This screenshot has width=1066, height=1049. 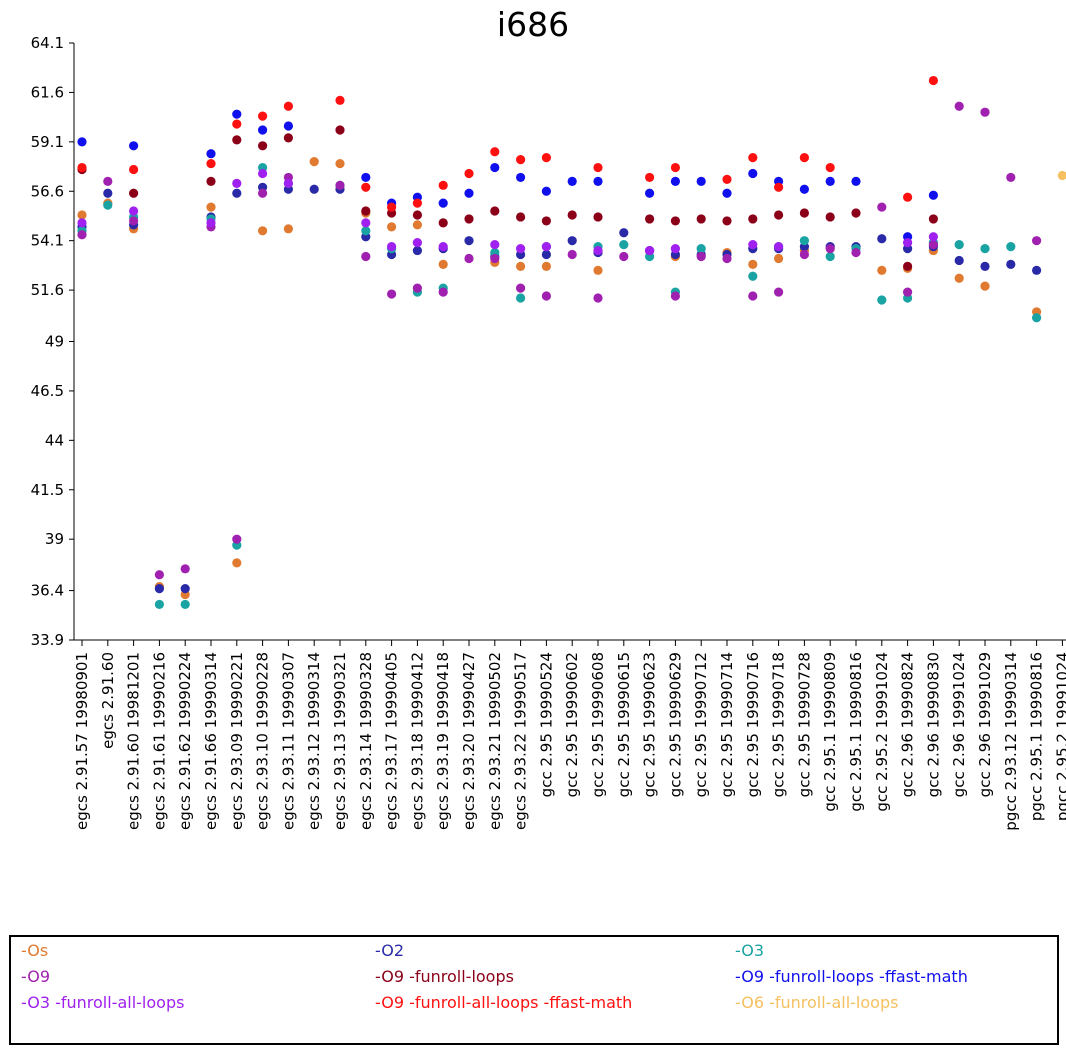 I want to click on x-tick-label: gcc 2.96 19990830, so click(x=933, y=724).